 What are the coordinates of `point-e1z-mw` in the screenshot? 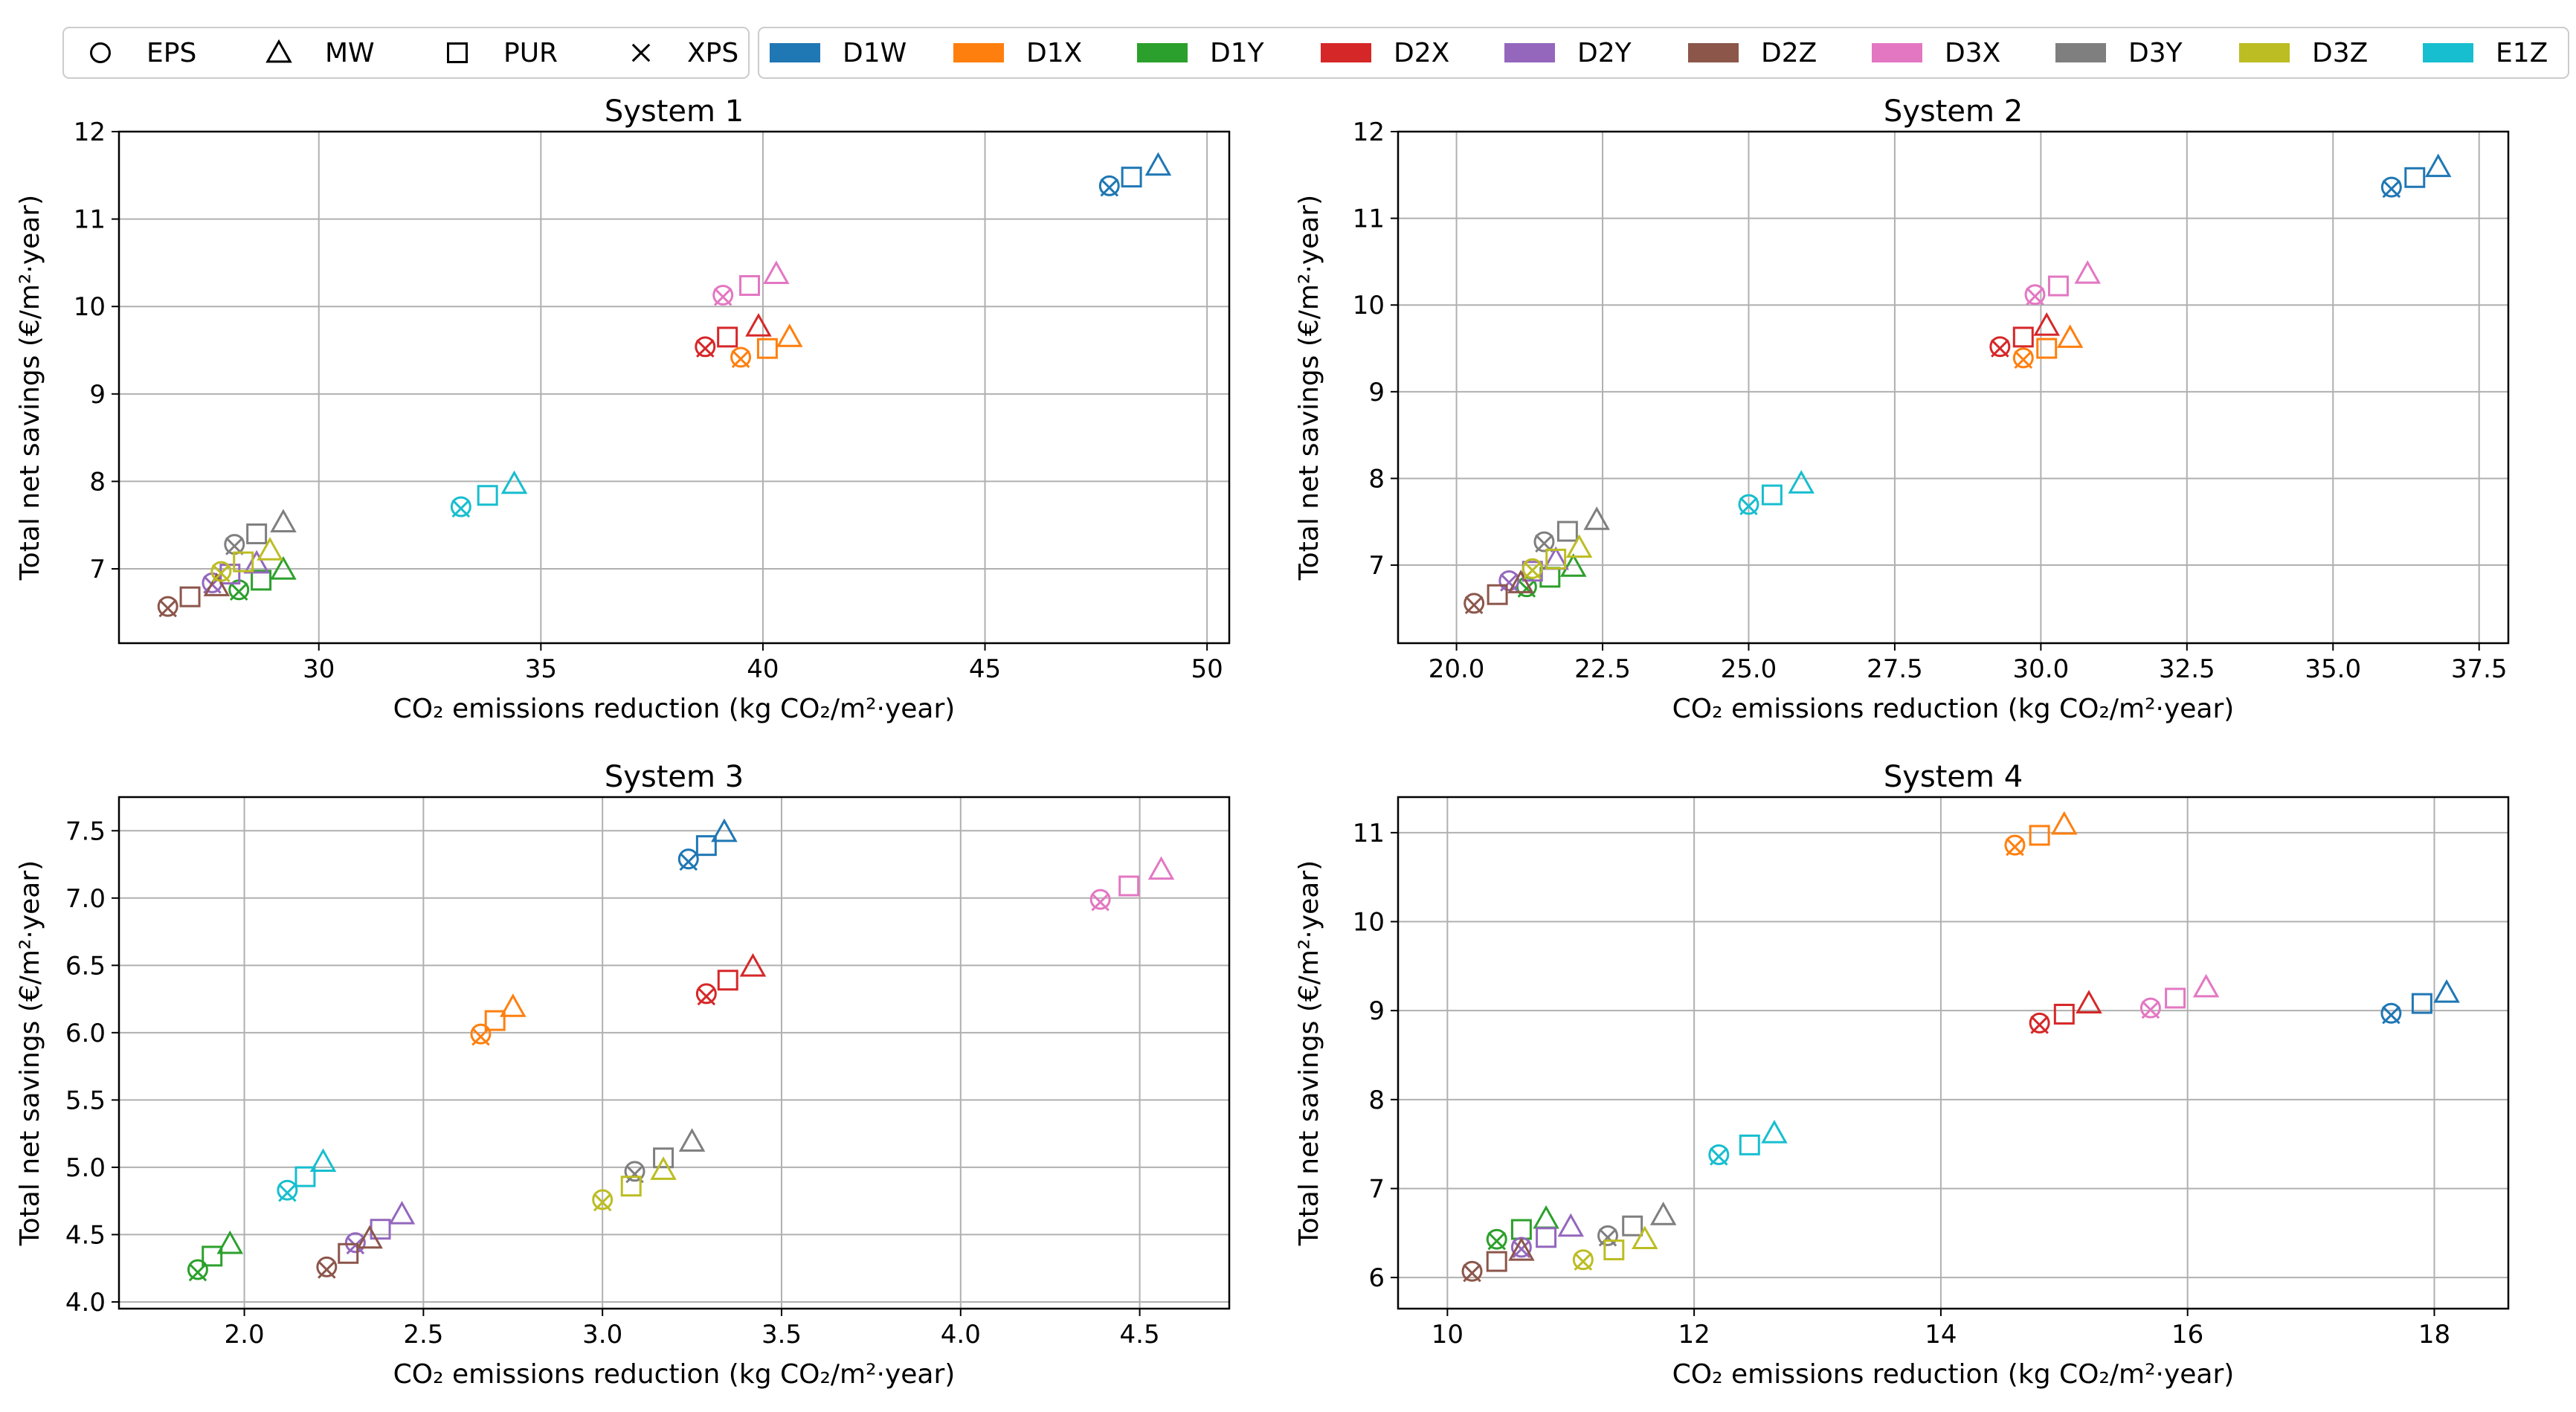 It's located at (1774, 1132).